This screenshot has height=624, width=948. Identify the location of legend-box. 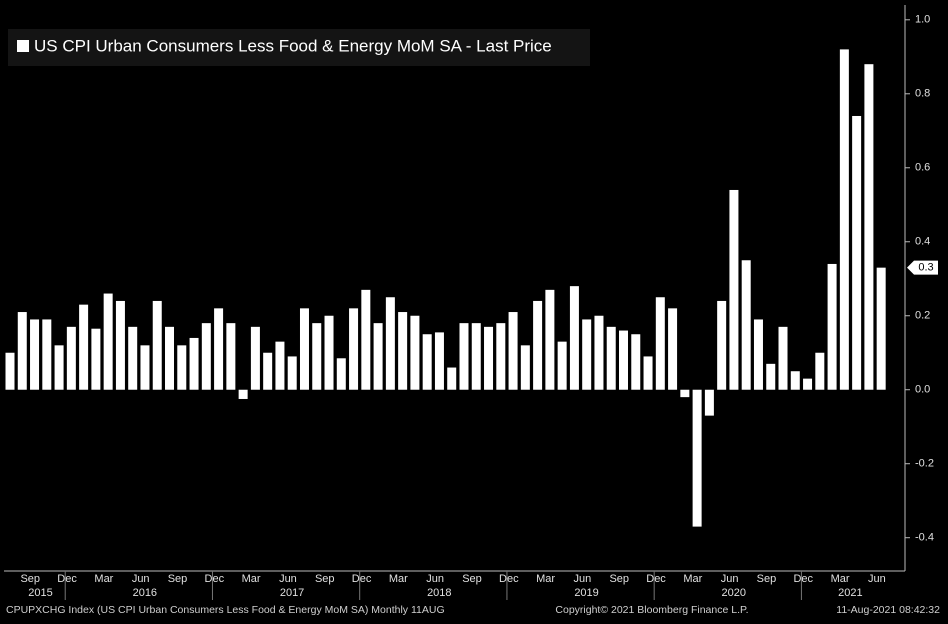
(299, 47).